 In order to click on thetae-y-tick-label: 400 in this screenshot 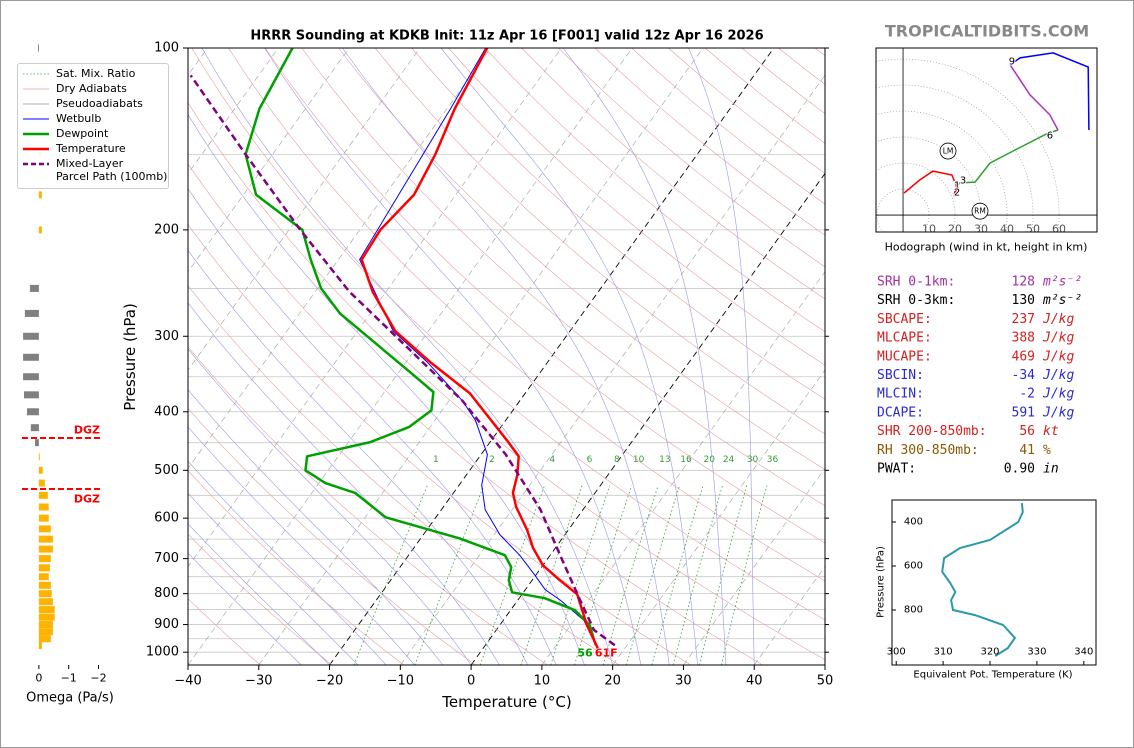, I will do `click(913, 522)`.